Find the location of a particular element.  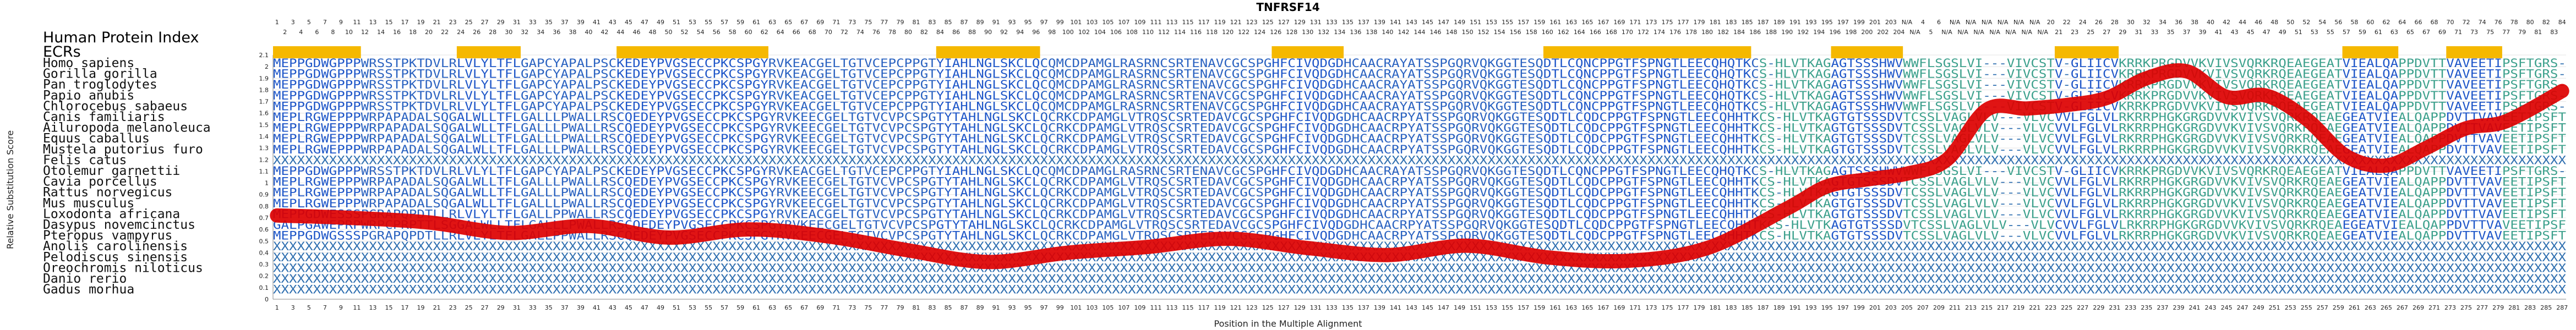

x-tick-label: 115 is located at coordinates (1188, 308).